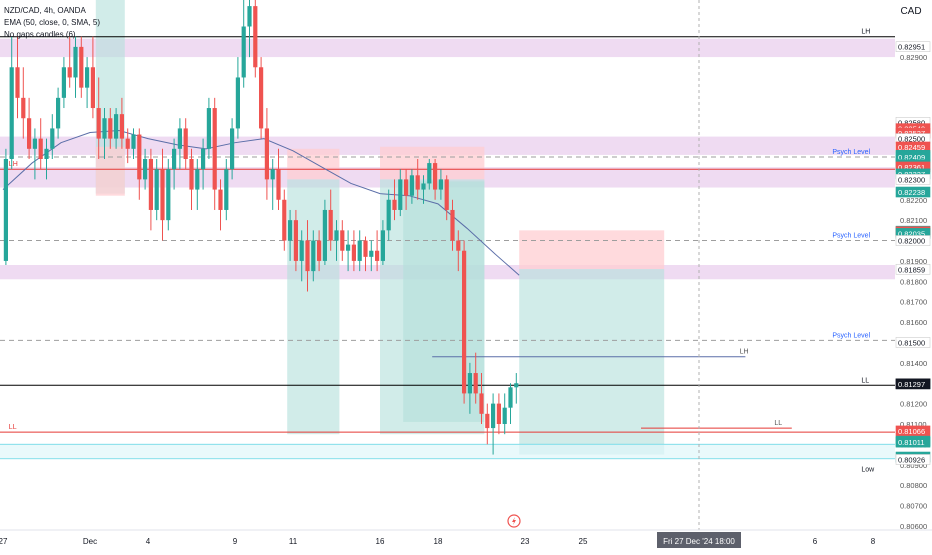  Describe the element at coordinates (913, 192) in the screenshot. I see `price-tag: 0.82238` at that location.